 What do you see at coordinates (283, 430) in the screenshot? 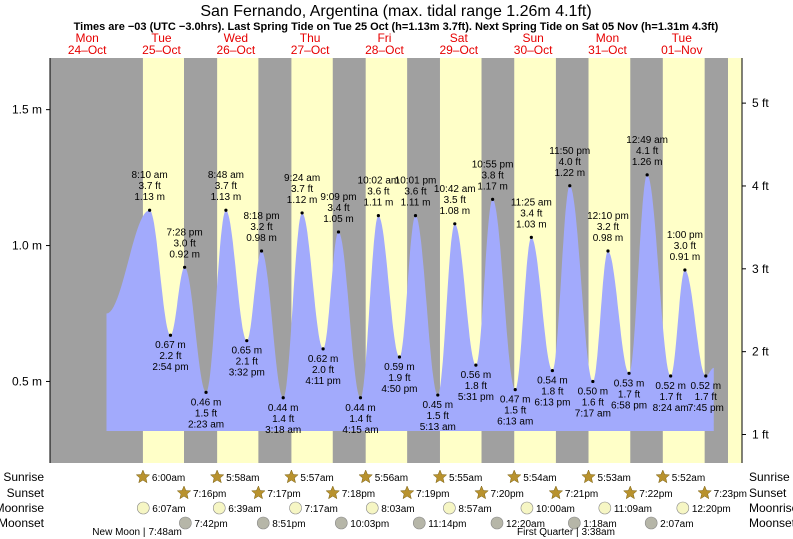
I see `tide-label-line: 3:18 am` at bounding box center [283, 430].